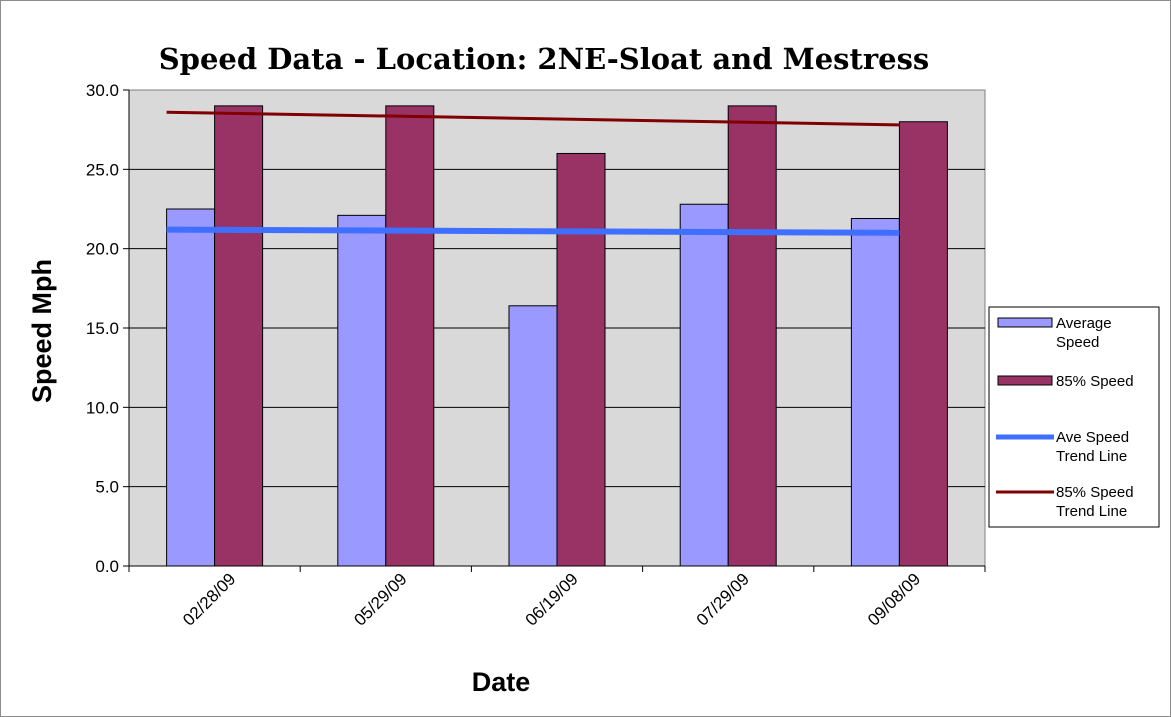  I want to click on y-tick-label: 25.0, so click(102, 169).